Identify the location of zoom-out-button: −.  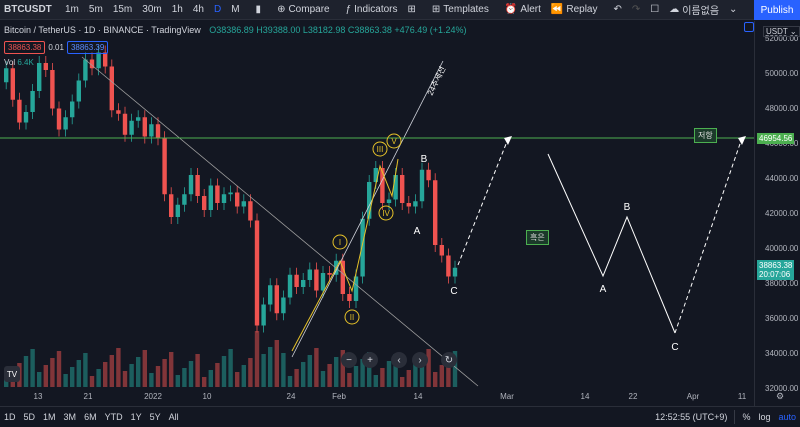
(349, 360).